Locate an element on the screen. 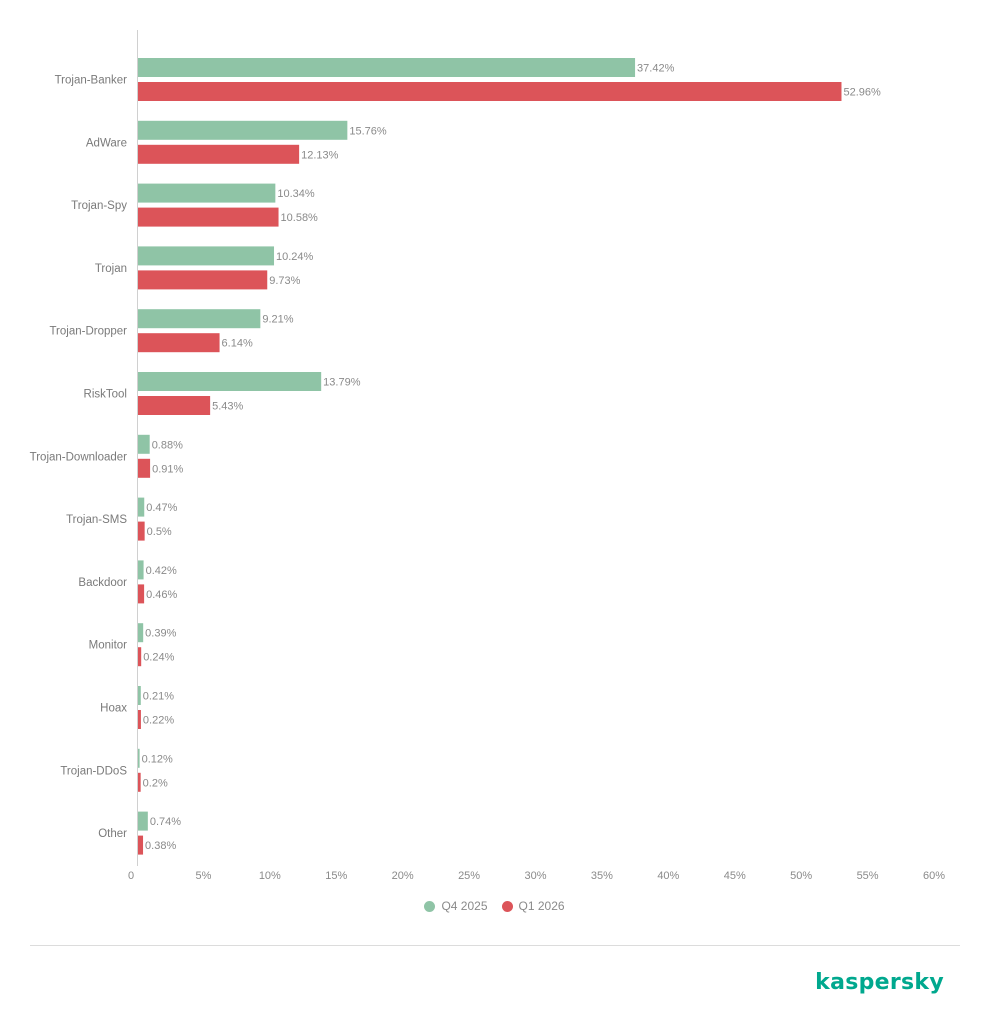 The height and width of the screenshot is (1024, 989). bar-backdoor-q1-2026 is located at coordinates (141, 594).